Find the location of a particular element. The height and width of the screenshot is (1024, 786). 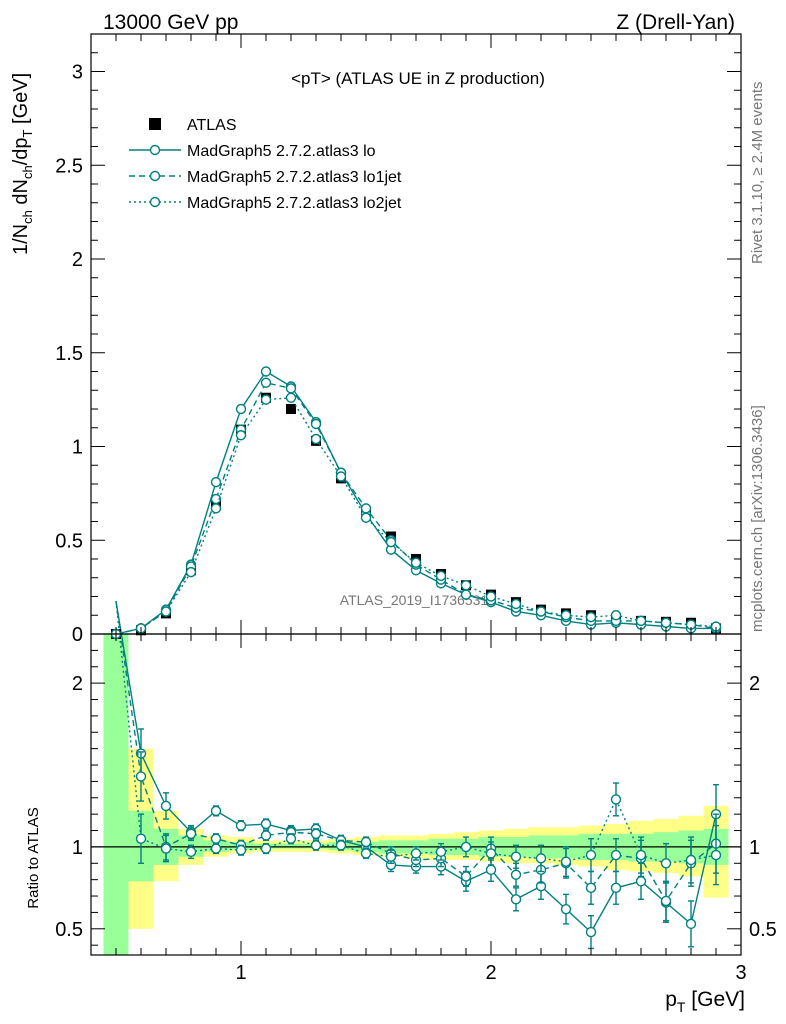

legend-label: ATLAS is located at coordinates (212, 125).